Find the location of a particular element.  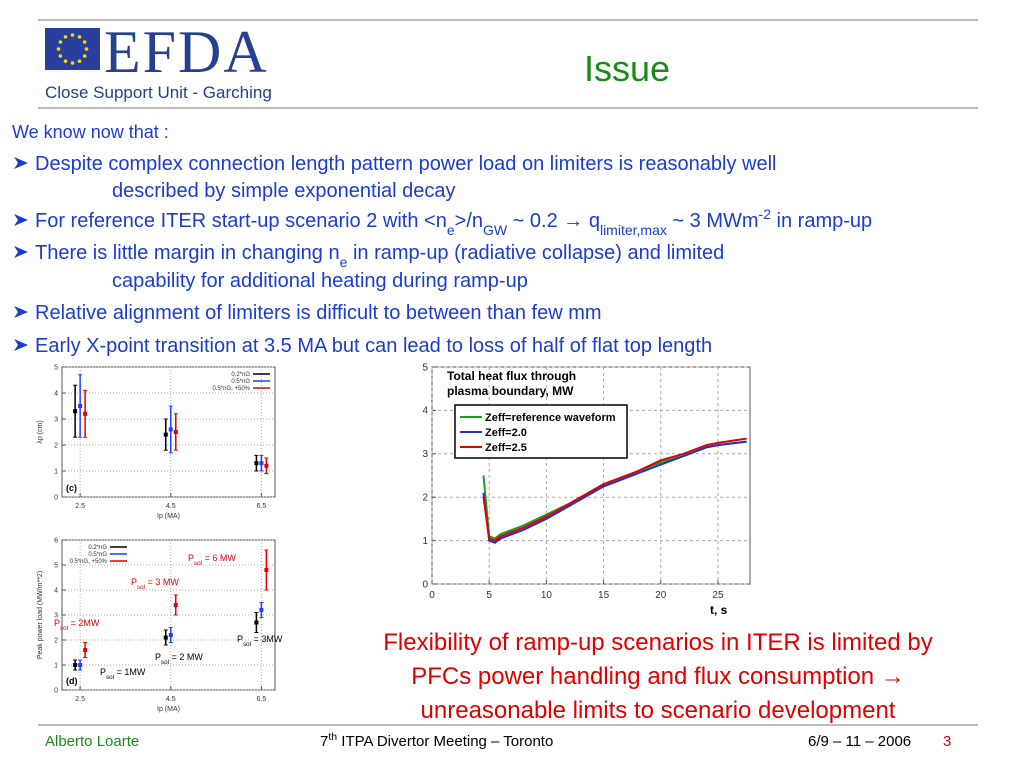

y-tick-label: 6 is located at coordinates (56, 540).